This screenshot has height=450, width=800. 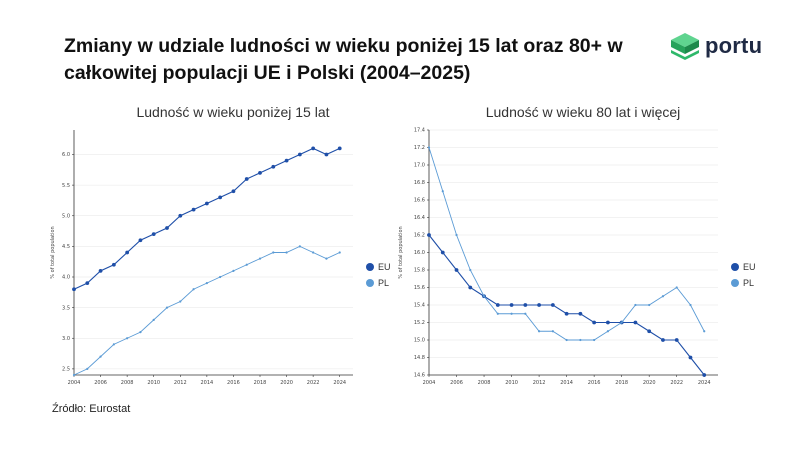 I want to click on x-tick-label: 2024, so click(x=339, y=383).